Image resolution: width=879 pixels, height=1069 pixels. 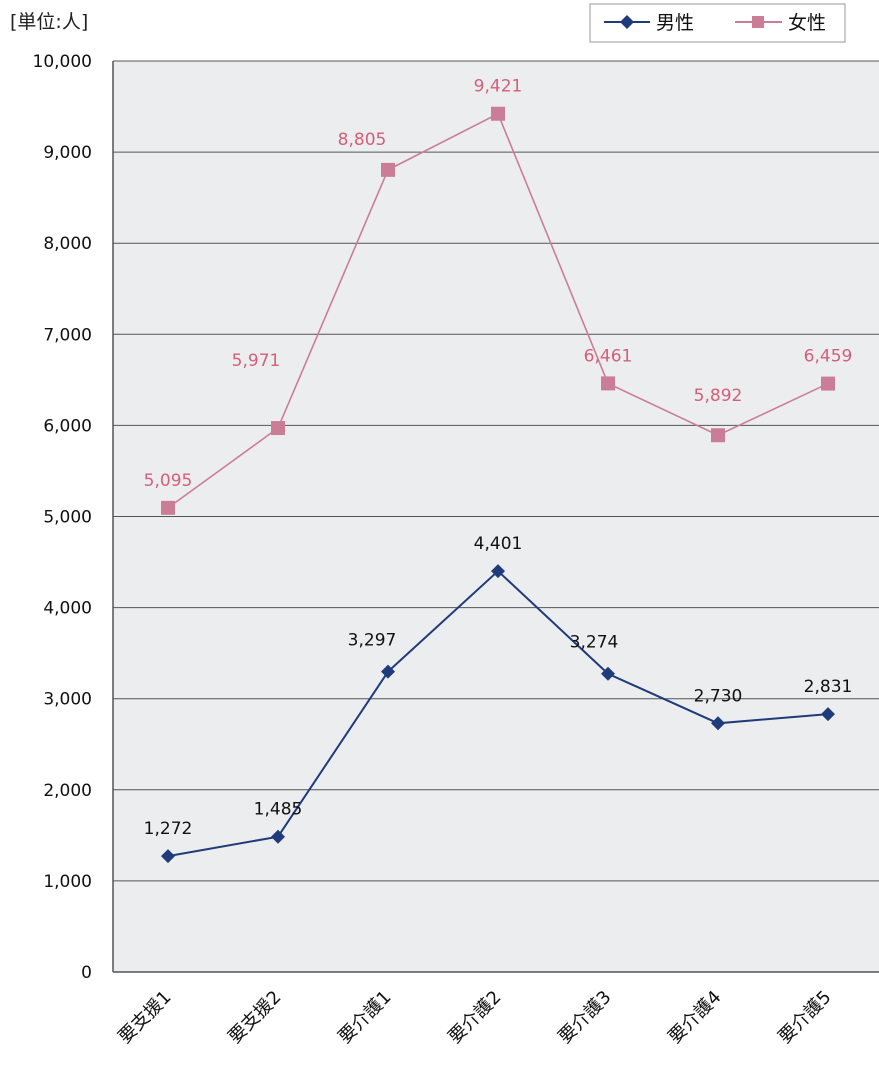 I want to click on unit-label: [単位:人], so click(x=49, y=22).